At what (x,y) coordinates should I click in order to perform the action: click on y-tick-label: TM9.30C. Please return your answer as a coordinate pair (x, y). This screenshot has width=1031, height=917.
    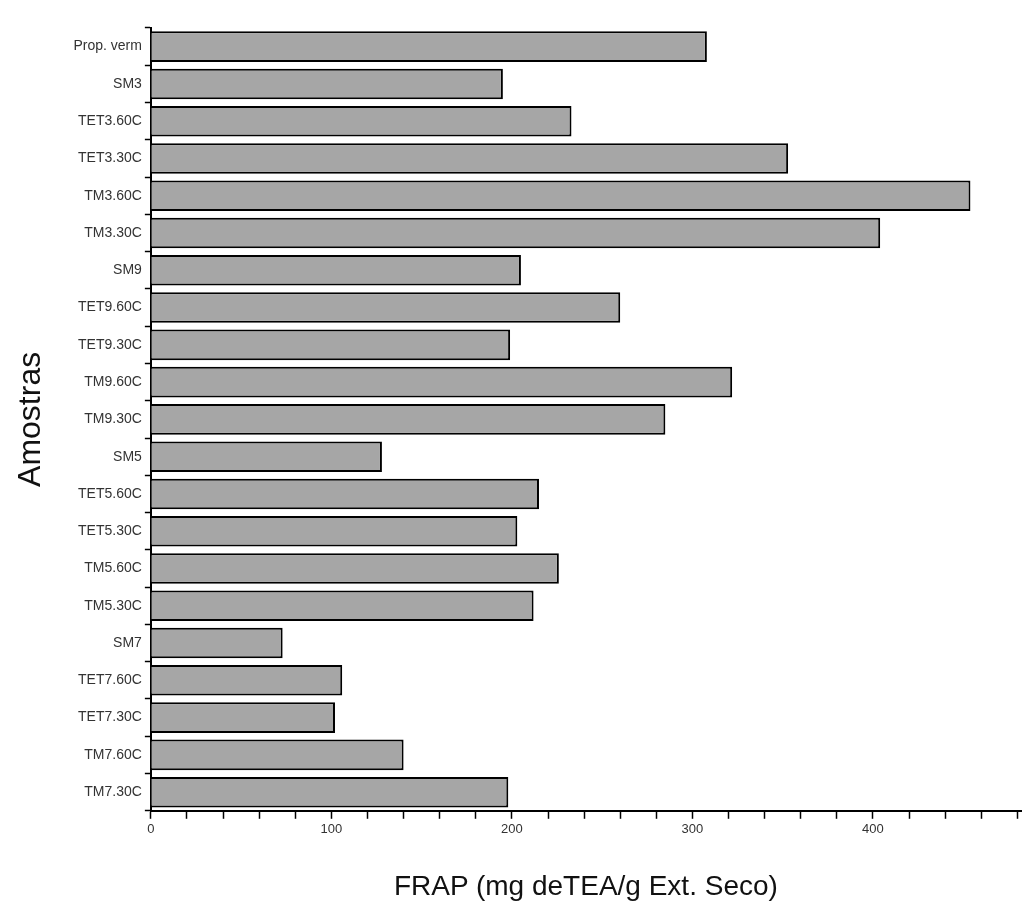
    Looking at the image, I should click on (113, 418).